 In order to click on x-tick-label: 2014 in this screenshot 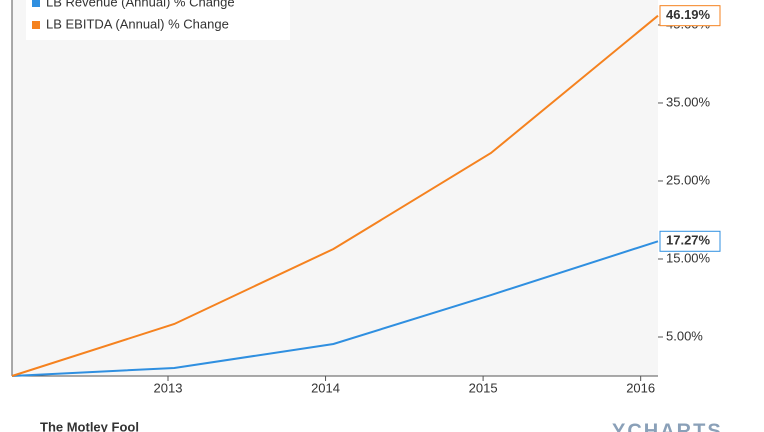, I will do `click(325, 387)`.